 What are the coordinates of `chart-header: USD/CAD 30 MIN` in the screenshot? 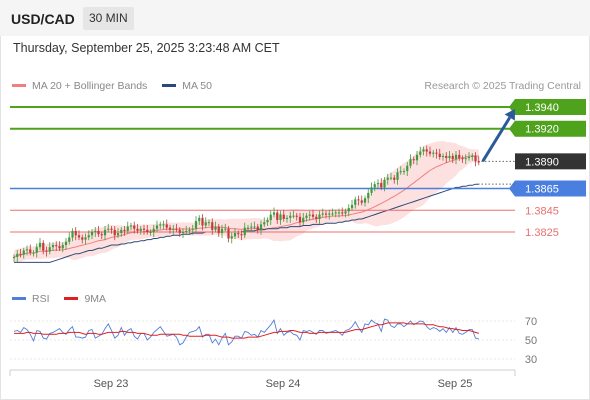 It's located at (295, 18).